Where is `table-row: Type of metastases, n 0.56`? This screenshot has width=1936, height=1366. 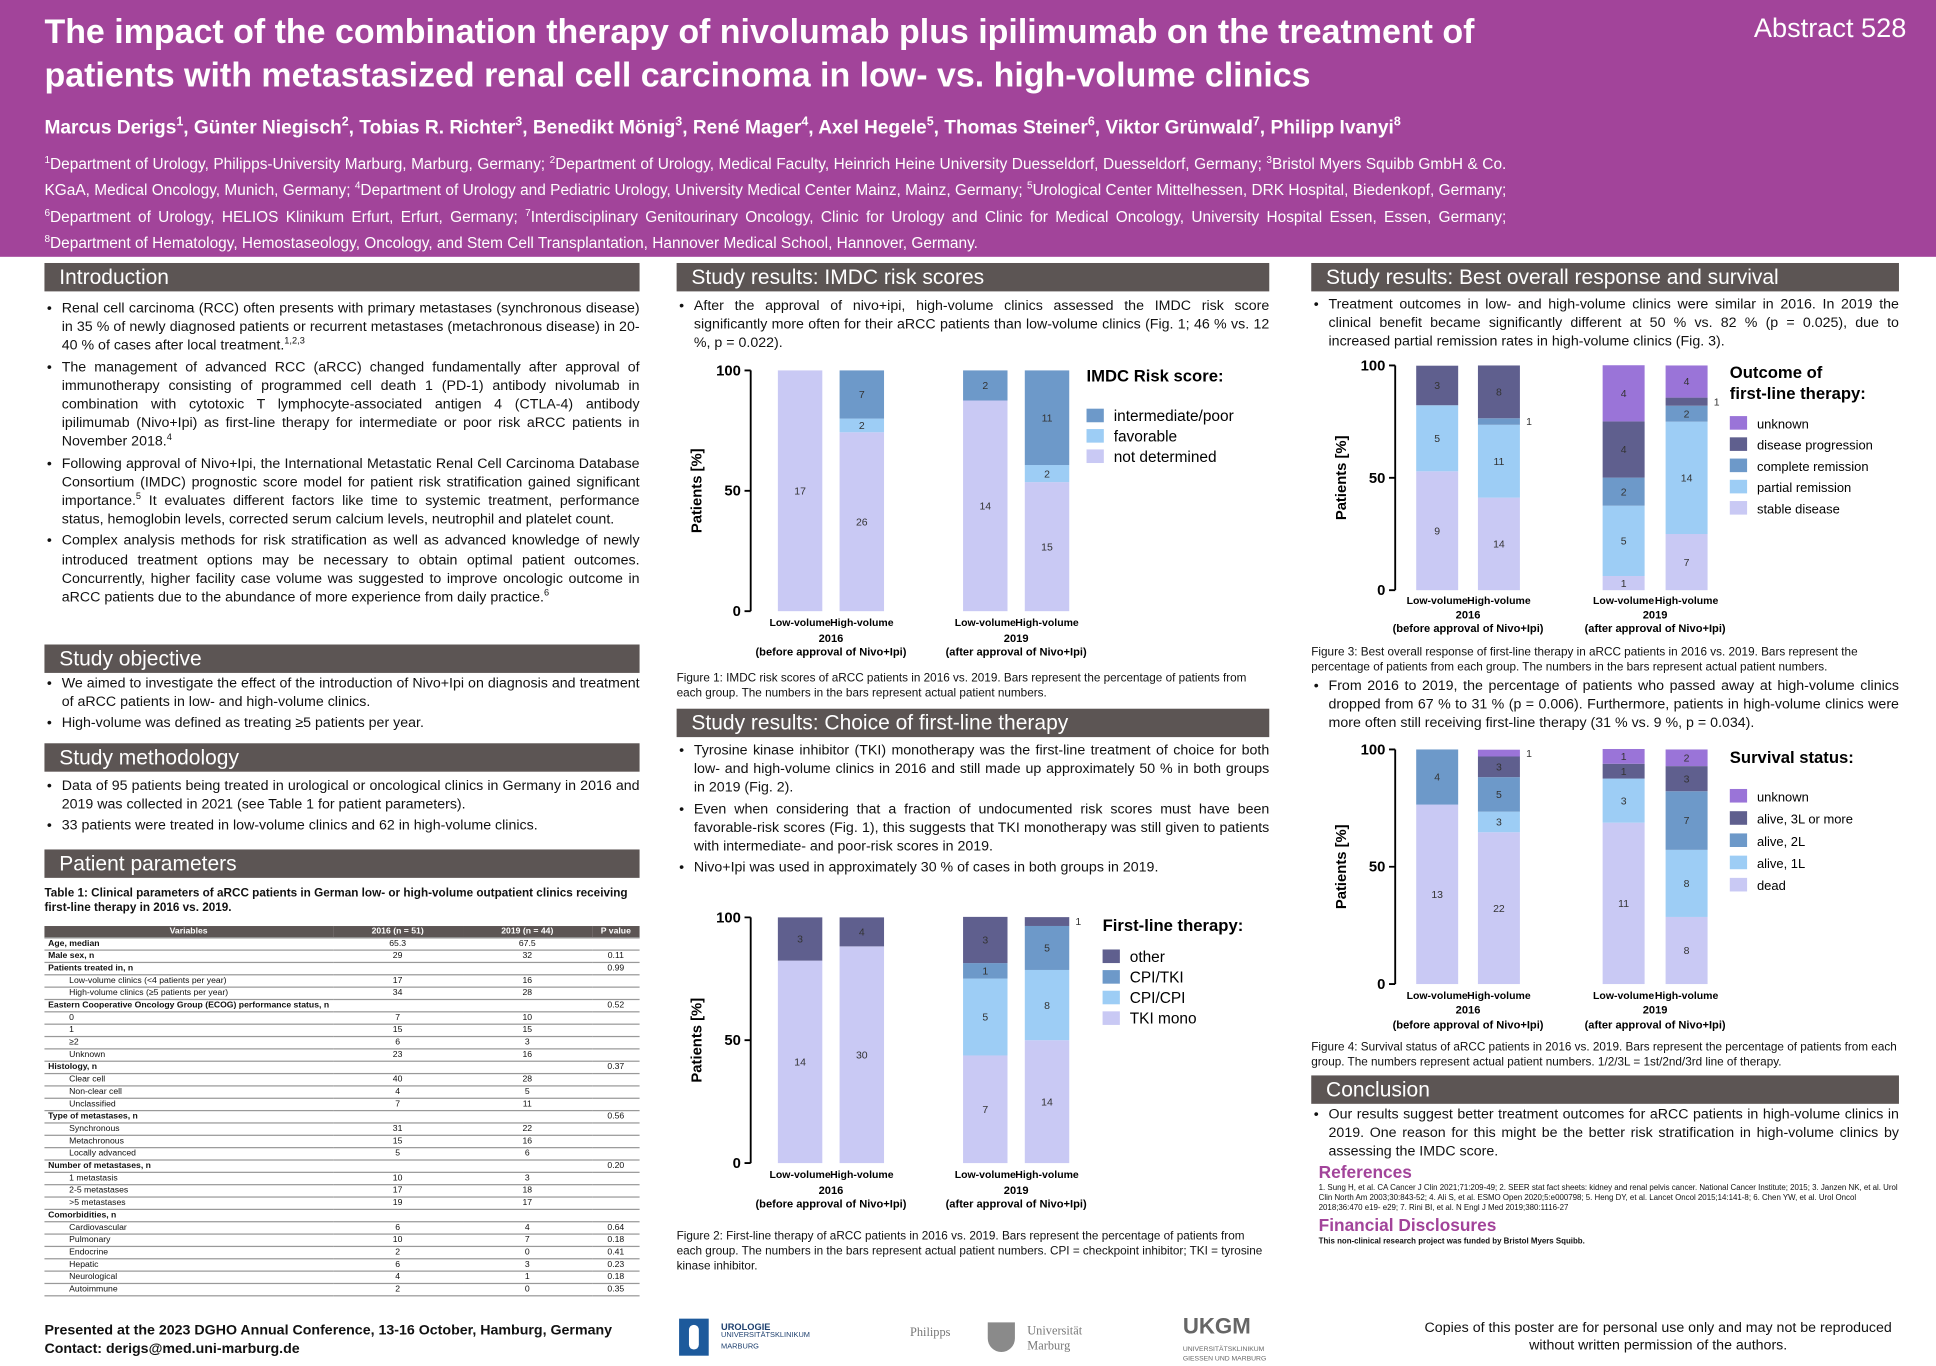
table-row: Type of metastases, n 0.56 is located at coordinates (342, 1117).